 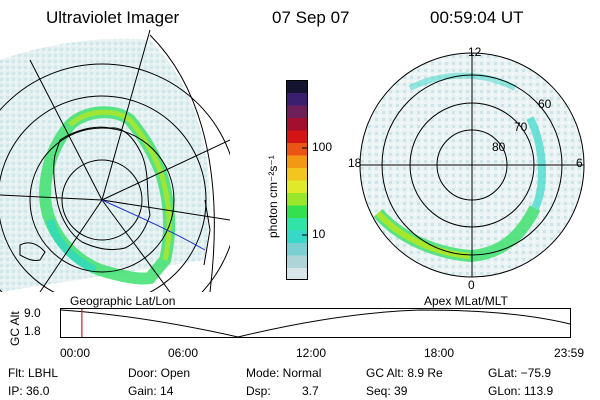 What do you see at coordinates (521, 127) in the screenshot?
I see `mlat-label-70: 70` at bounding box center [521, 127].